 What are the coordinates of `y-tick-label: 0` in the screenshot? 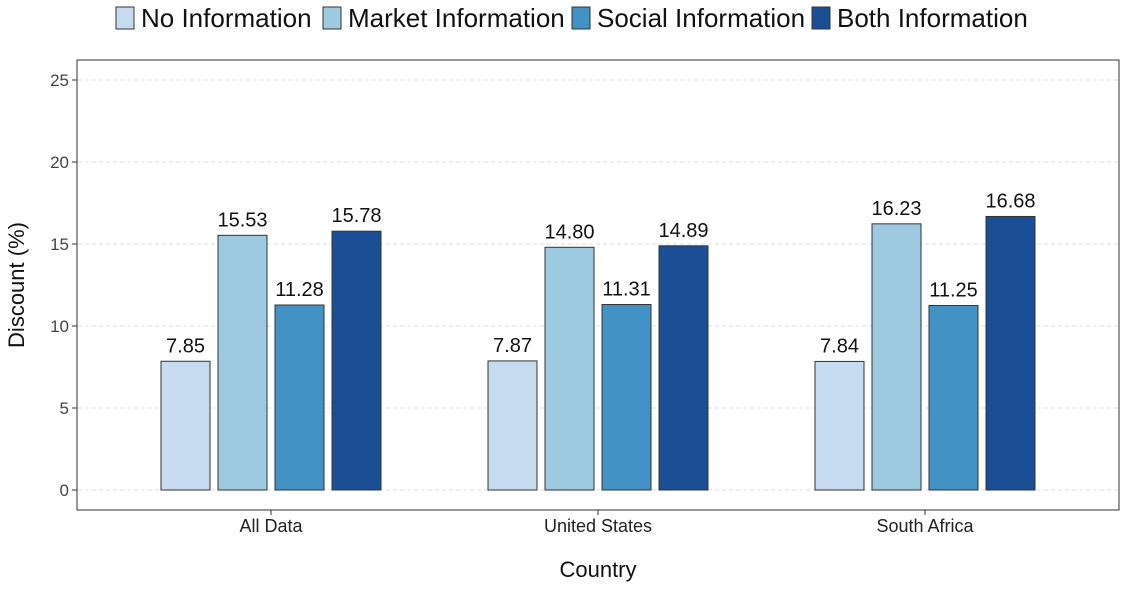 It's located at (64, 490).